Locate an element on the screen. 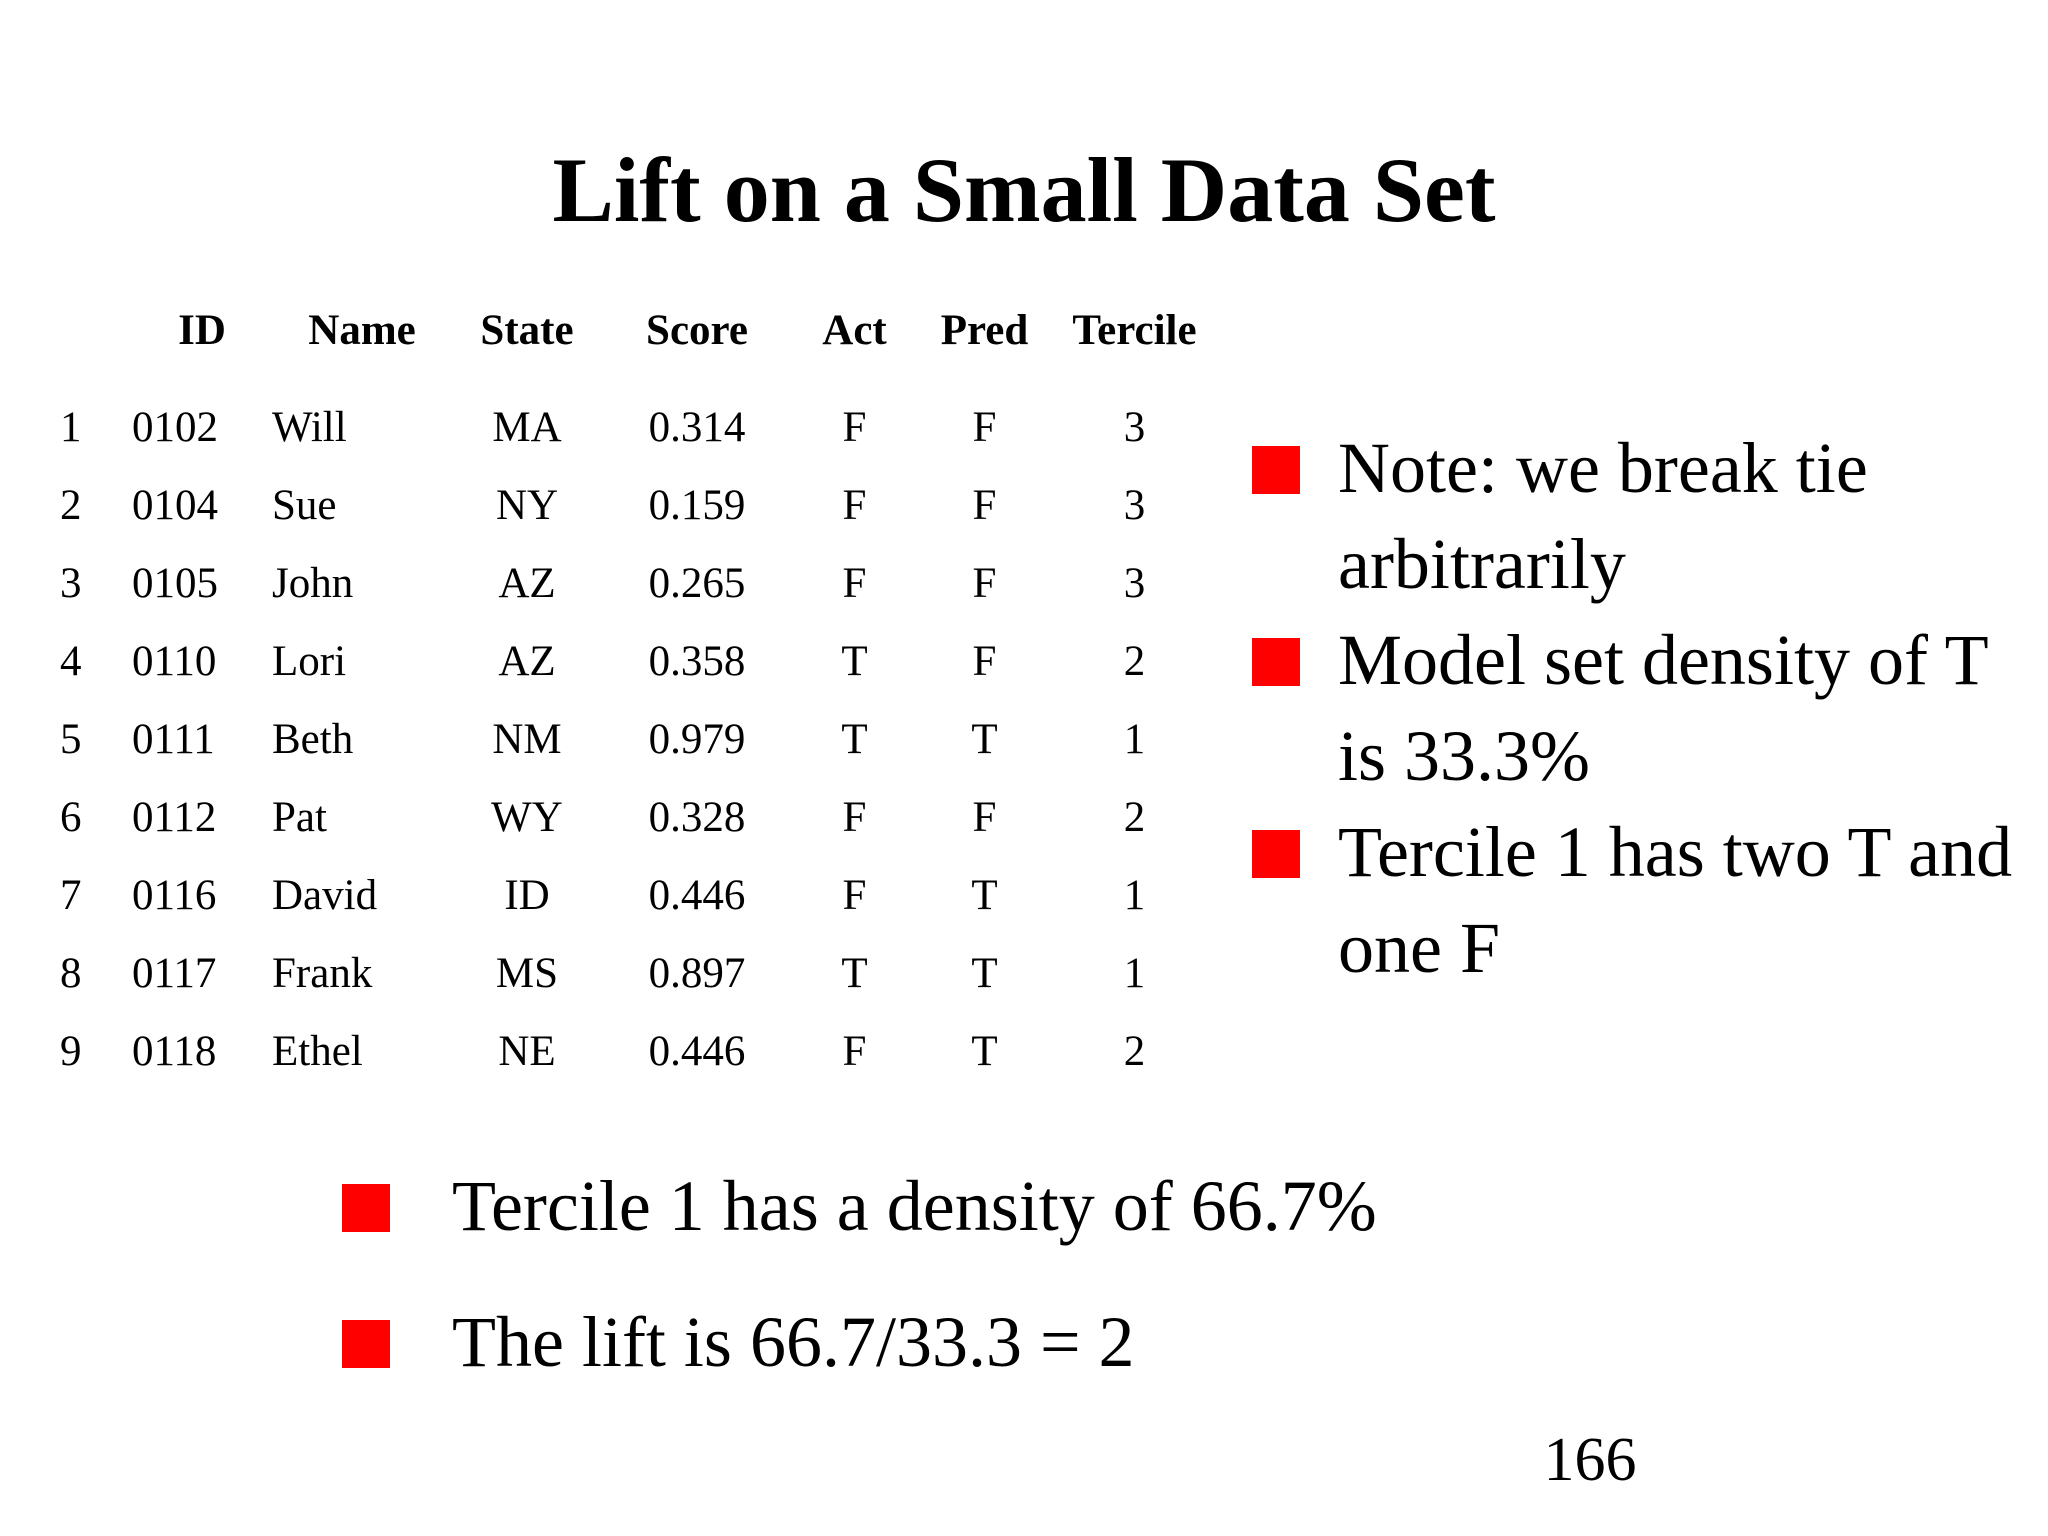 This screenshot has width=2048, height=1536. cell-row-number: 4 is located at coordinates (71, 661).